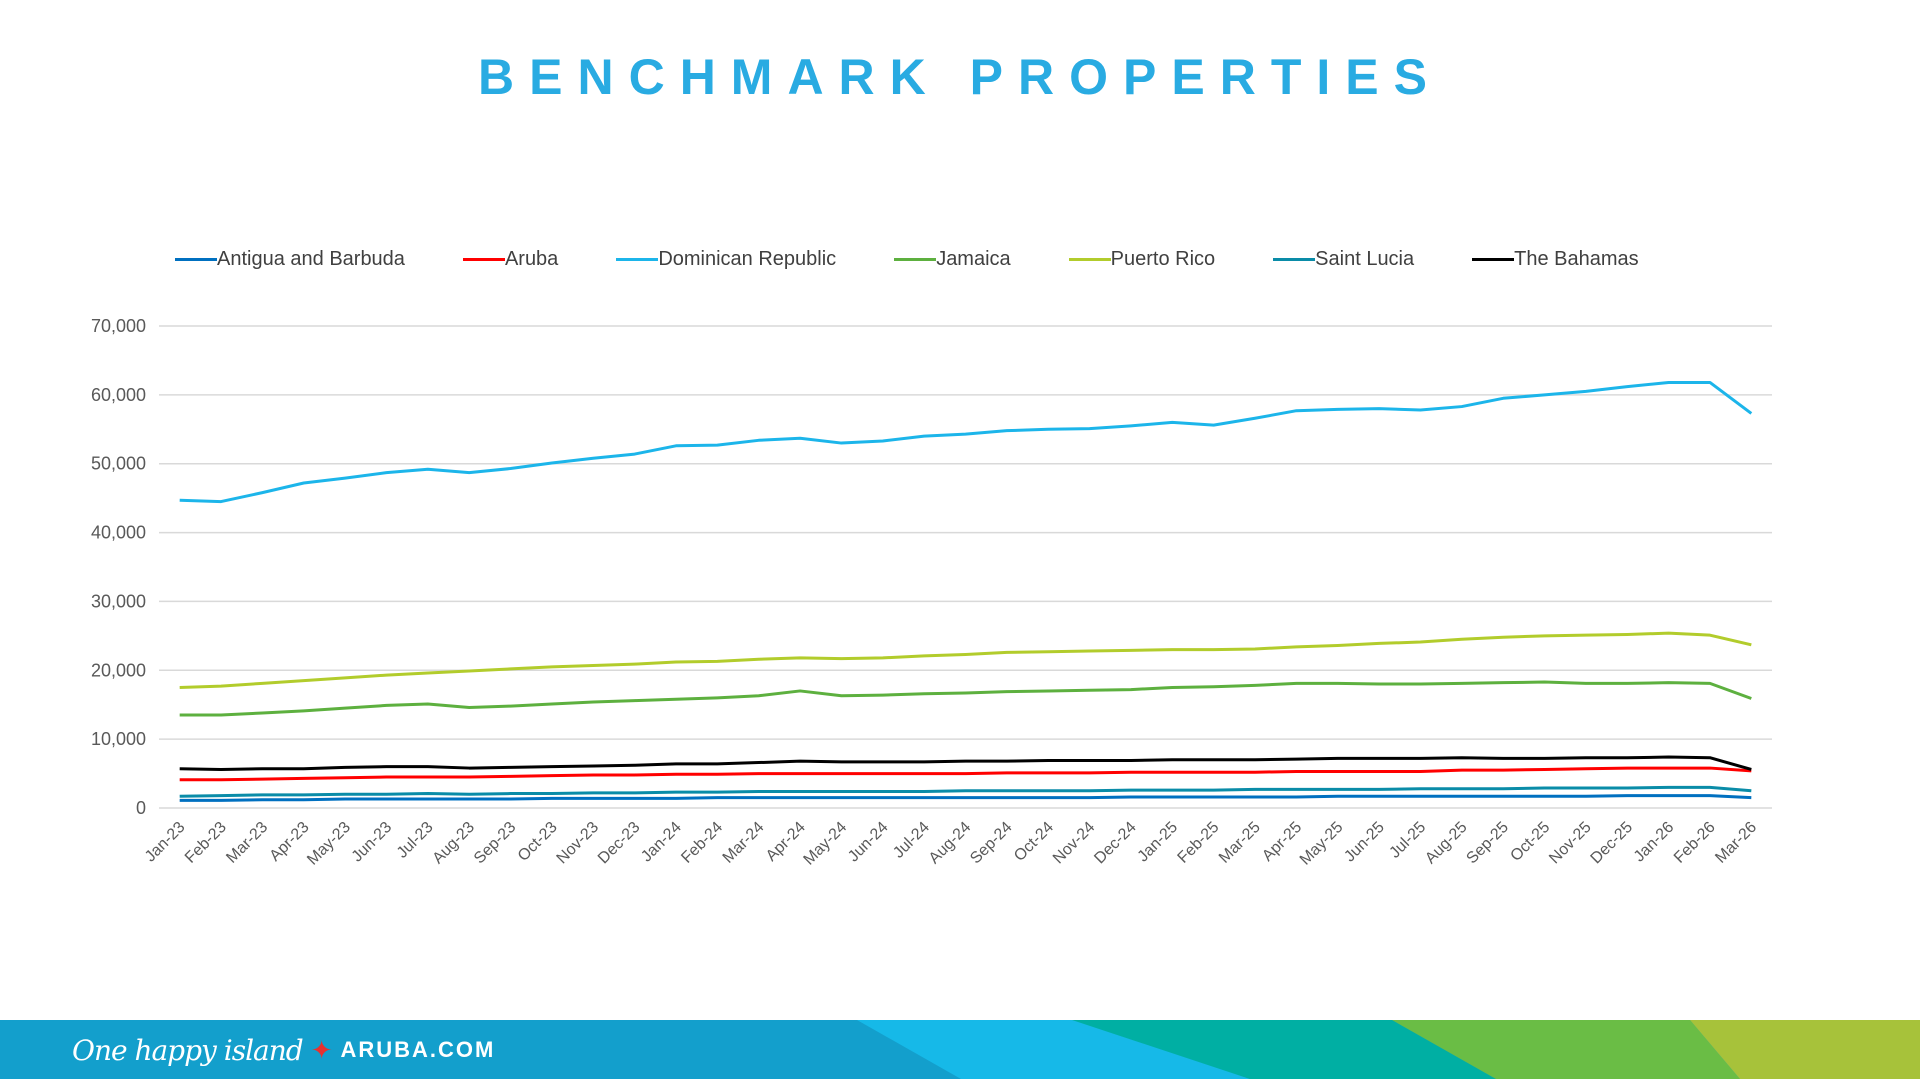  Describe the element at coordinates (329, 844) in the screenshot. I see `x-tick-label: May-23` at that location.